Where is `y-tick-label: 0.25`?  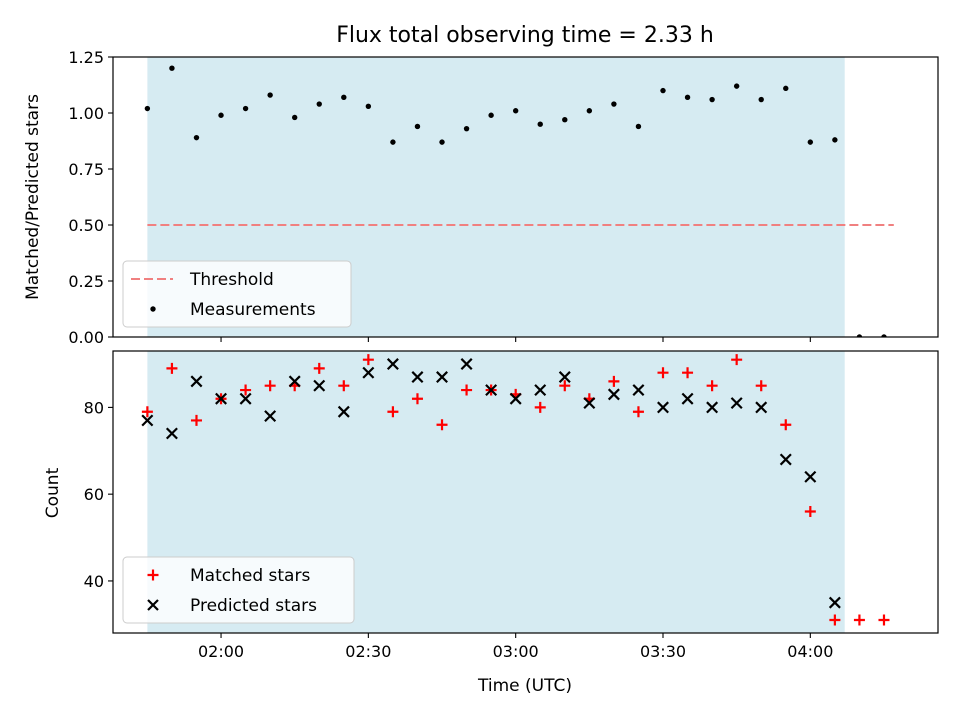 y-tick-label: 0.25 is located at coordinates (86, 281).